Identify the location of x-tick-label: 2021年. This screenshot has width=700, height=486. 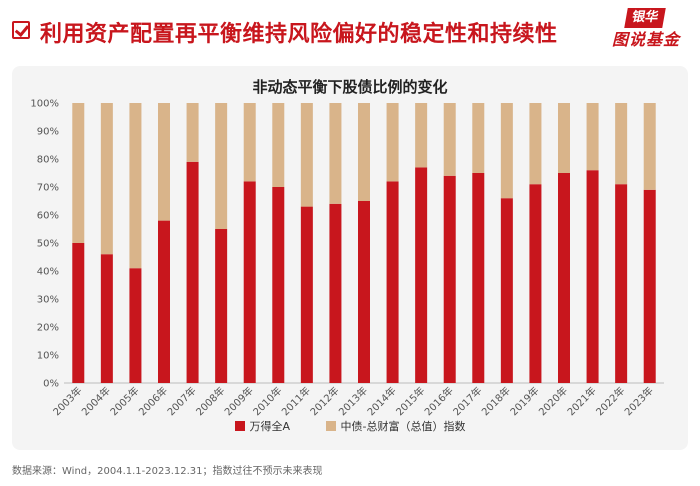
(581, 401).